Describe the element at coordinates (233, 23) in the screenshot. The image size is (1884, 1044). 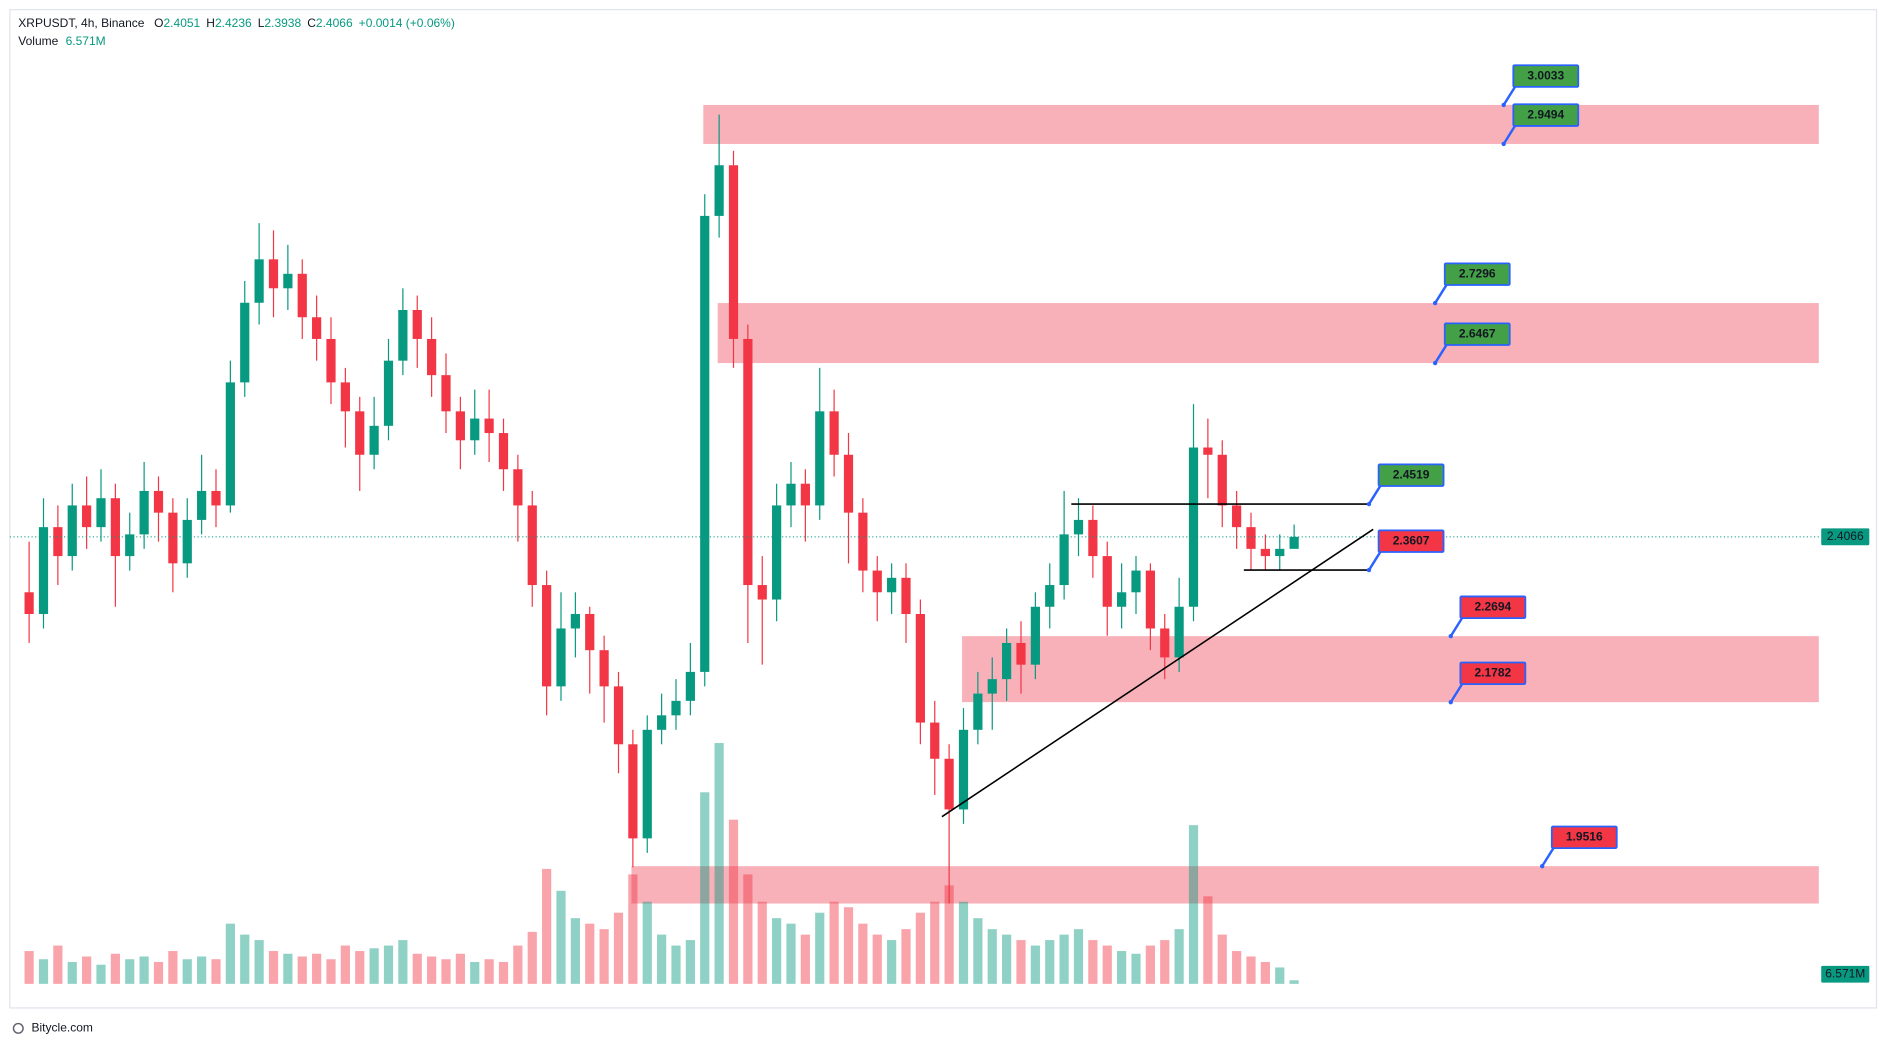
I see `legend-value: 2.4236` at that location.